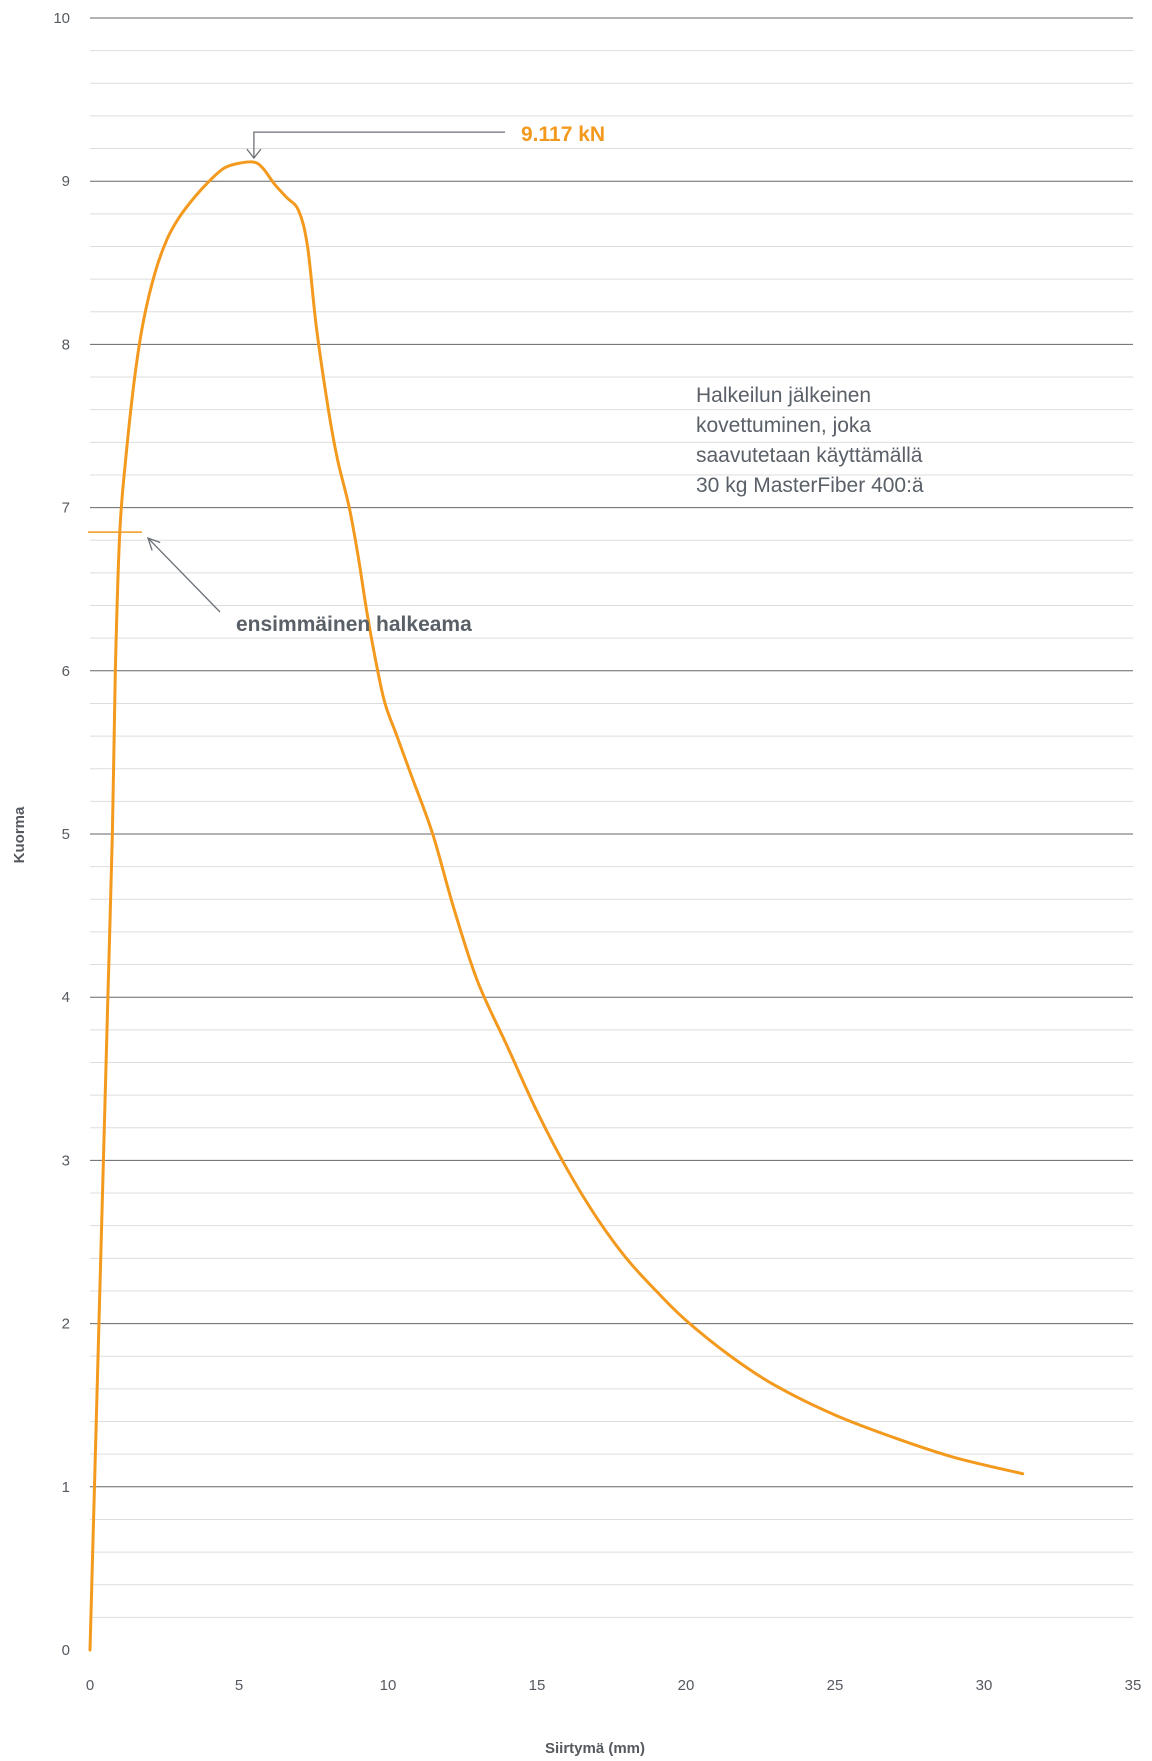  What do you see at coordinates (354, 624) in the screenshot?
I see `first-crack-label: ensimmäinen halkeama` at bounding box center [354, 624].